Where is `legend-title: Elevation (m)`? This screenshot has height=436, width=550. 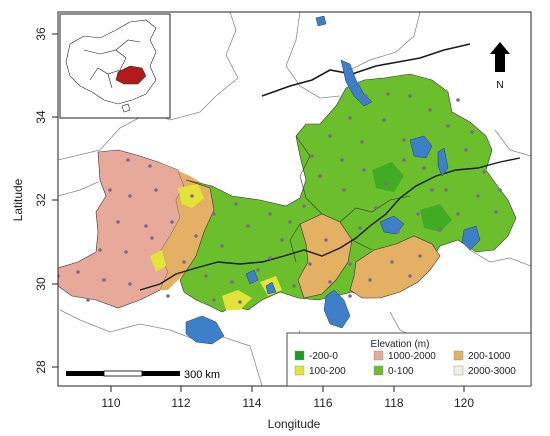 legend-title: Elevation (m) is located at coordinates (400, 344).